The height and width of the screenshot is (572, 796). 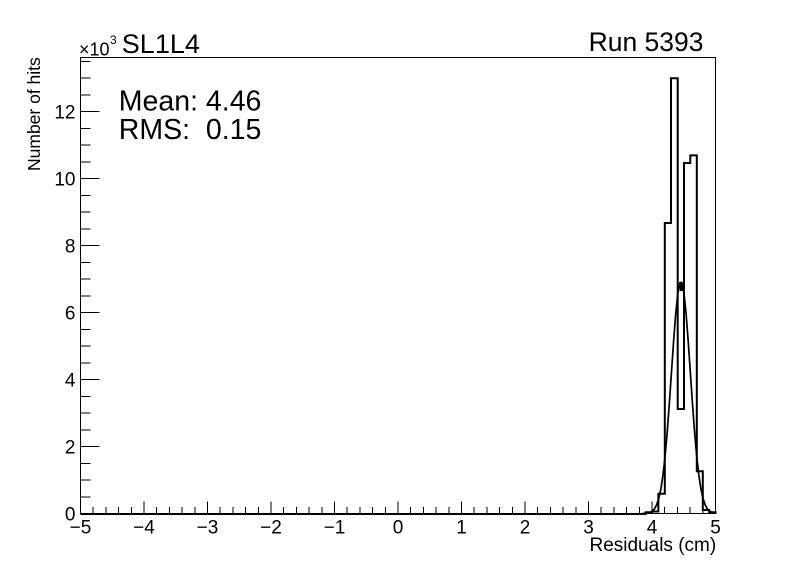 I want to click on svg-text: −4, so click(x=144, y=528).